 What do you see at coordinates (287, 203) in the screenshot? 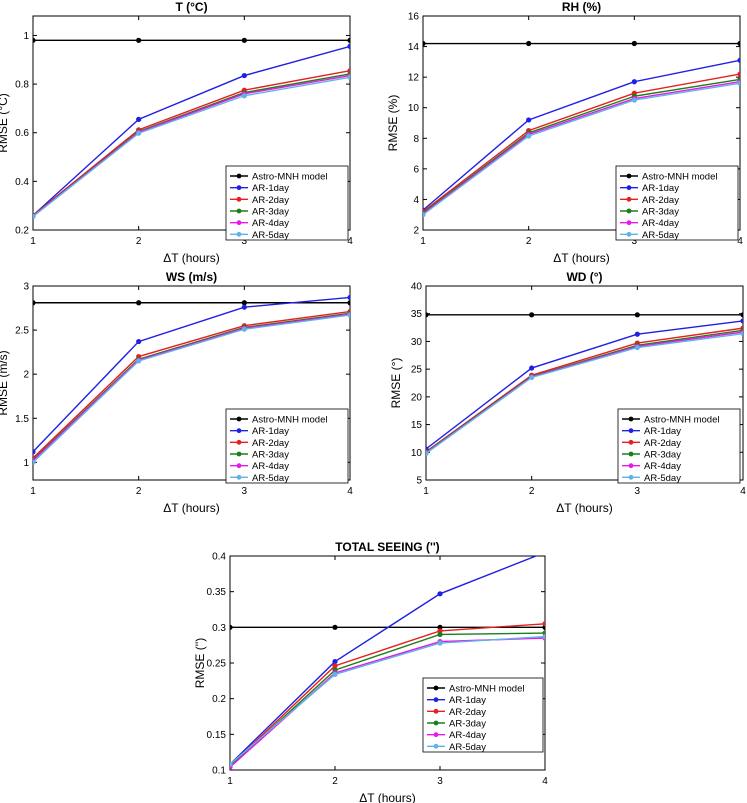
I see `legend-box` at bounding box center [287, 203].